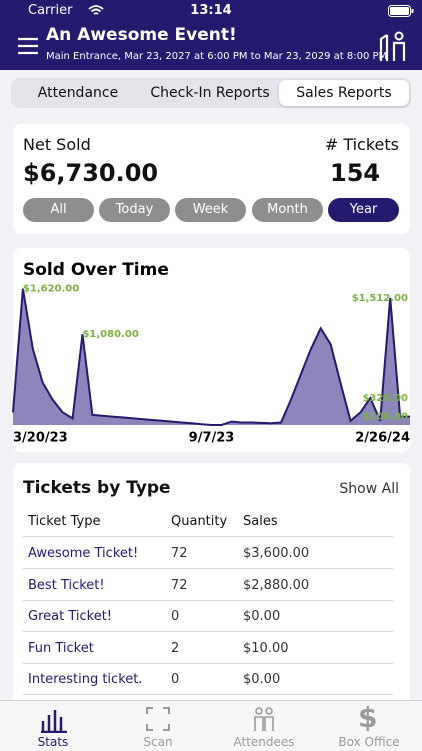  Describe the element at coordinates (276, 553) in the screenshot. I see `table-cell: $3,600.00` at that location.